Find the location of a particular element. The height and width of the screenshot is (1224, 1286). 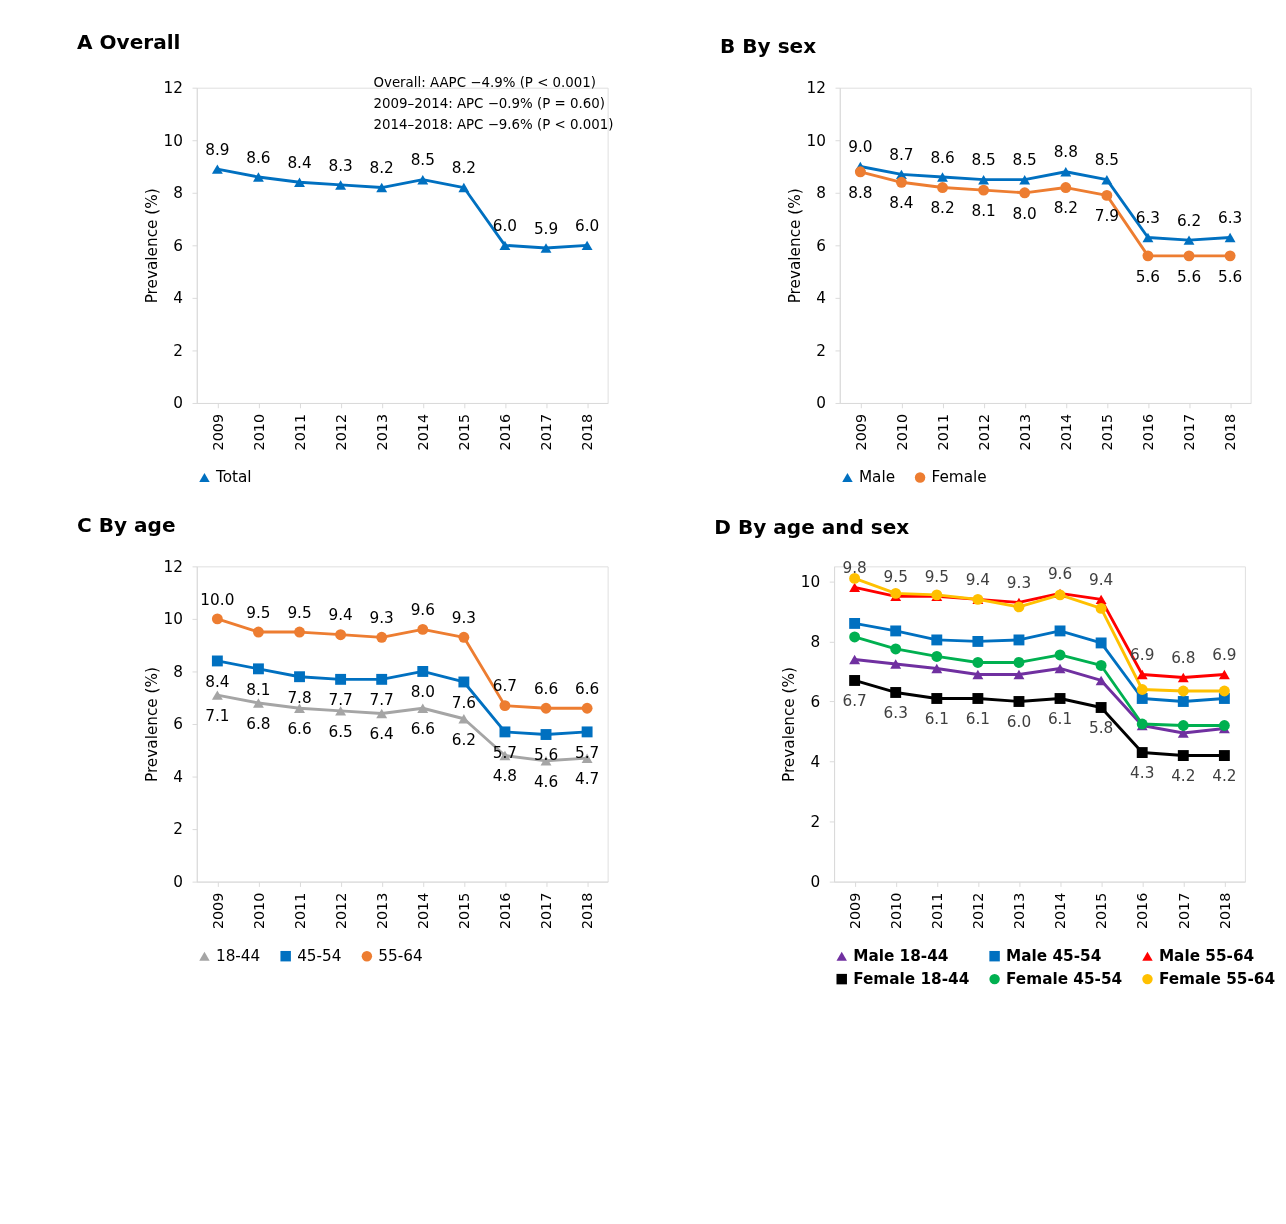

data-label: 10.0 is located at coordinates (217, 599).